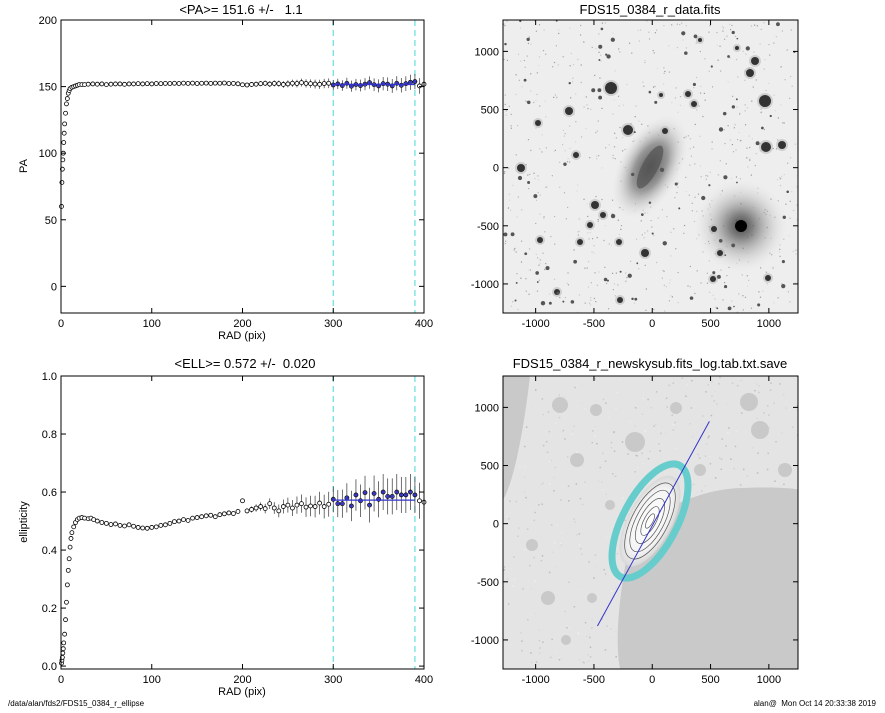 The height and width of the screenshot is (713, 885). What do you see at coordinates (410, 492) in the screenshot?
I see `ell-fit-point` at bounding box center [410, 492].